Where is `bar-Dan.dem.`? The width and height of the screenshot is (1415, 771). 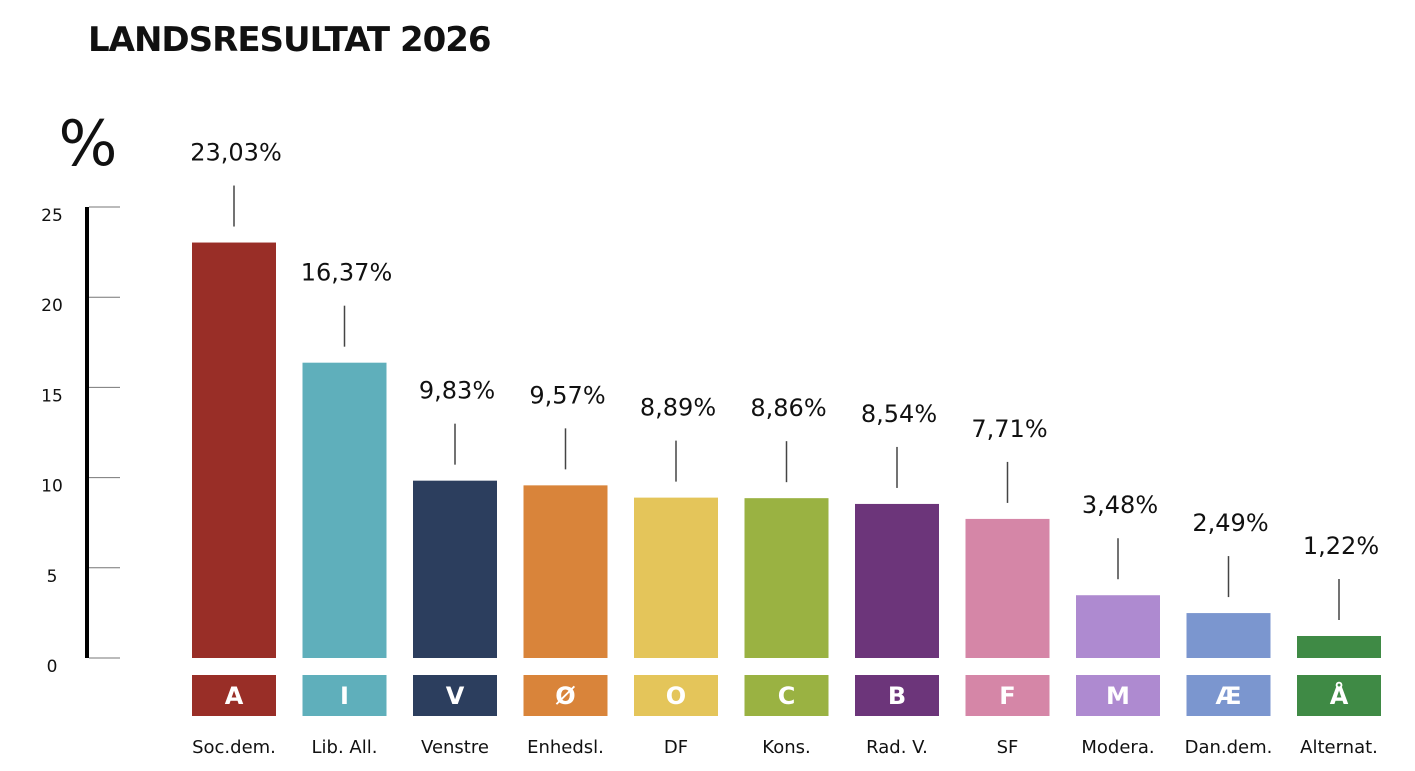 bar-Dan.dem. is located at coordinates (1228, 635).